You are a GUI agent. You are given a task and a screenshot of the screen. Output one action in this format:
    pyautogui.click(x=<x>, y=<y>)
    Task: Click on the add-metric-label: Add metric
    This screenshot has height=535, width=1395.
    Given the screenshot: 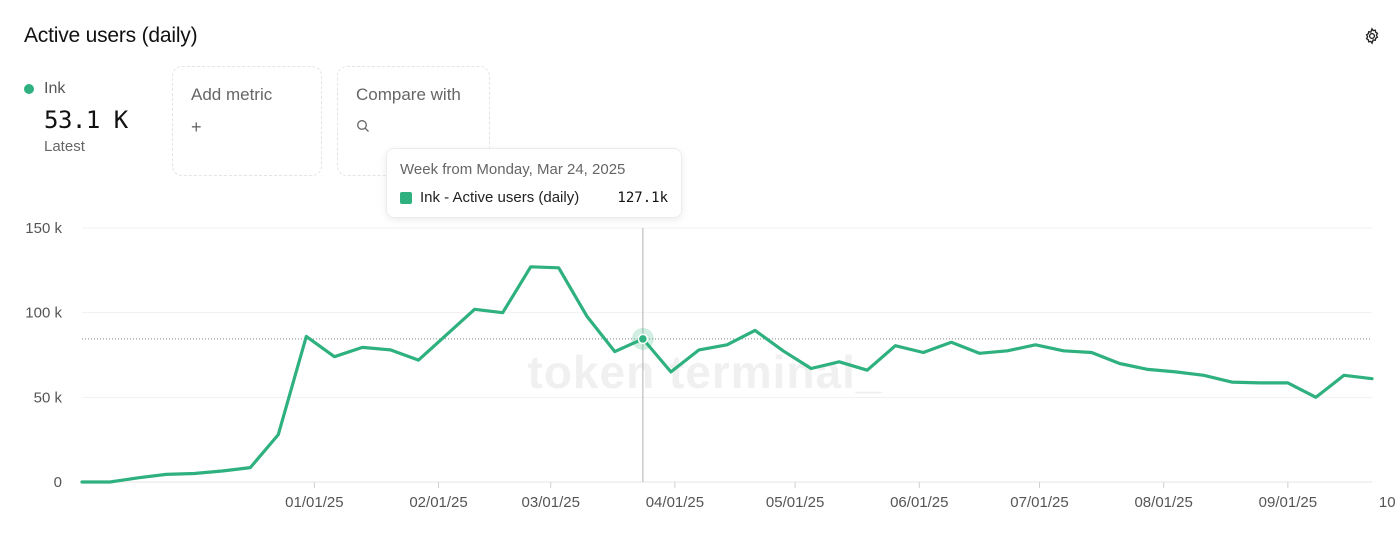 What is the action you would take?
    pyautogui.click(x=232, y=94)
    